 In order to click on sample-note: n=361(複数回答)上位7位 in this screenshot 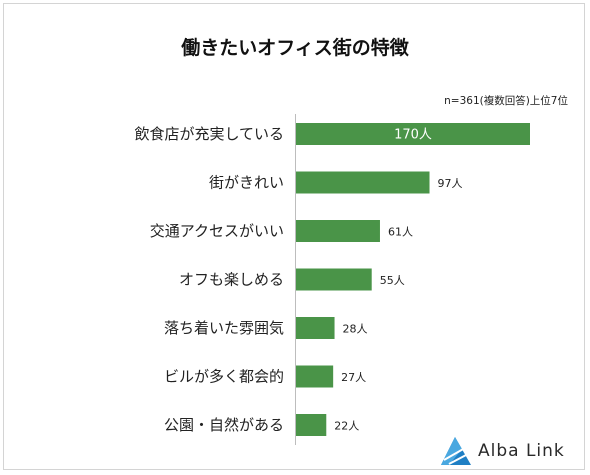, I will do `click(506, 101)`.